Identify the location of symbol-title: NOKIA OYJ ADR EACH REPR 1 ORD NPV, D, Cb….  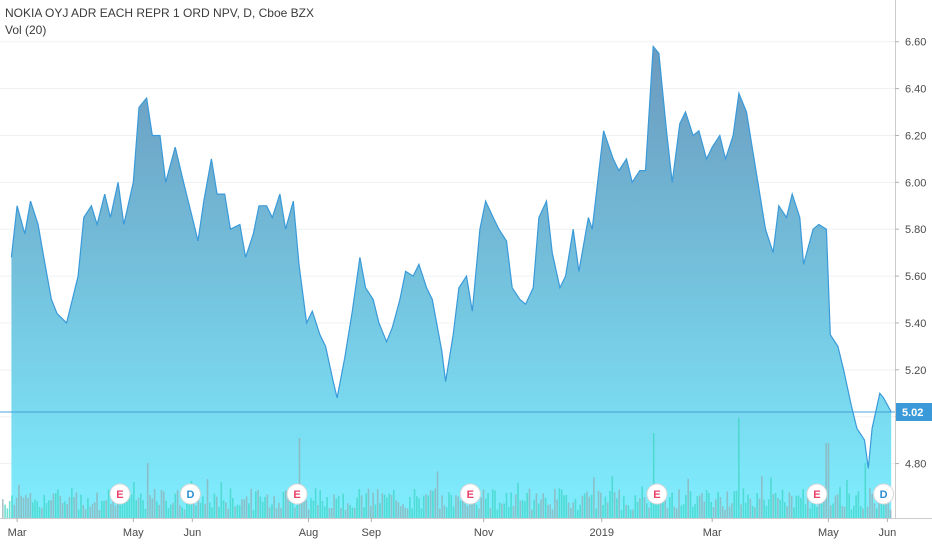
(159, 13).